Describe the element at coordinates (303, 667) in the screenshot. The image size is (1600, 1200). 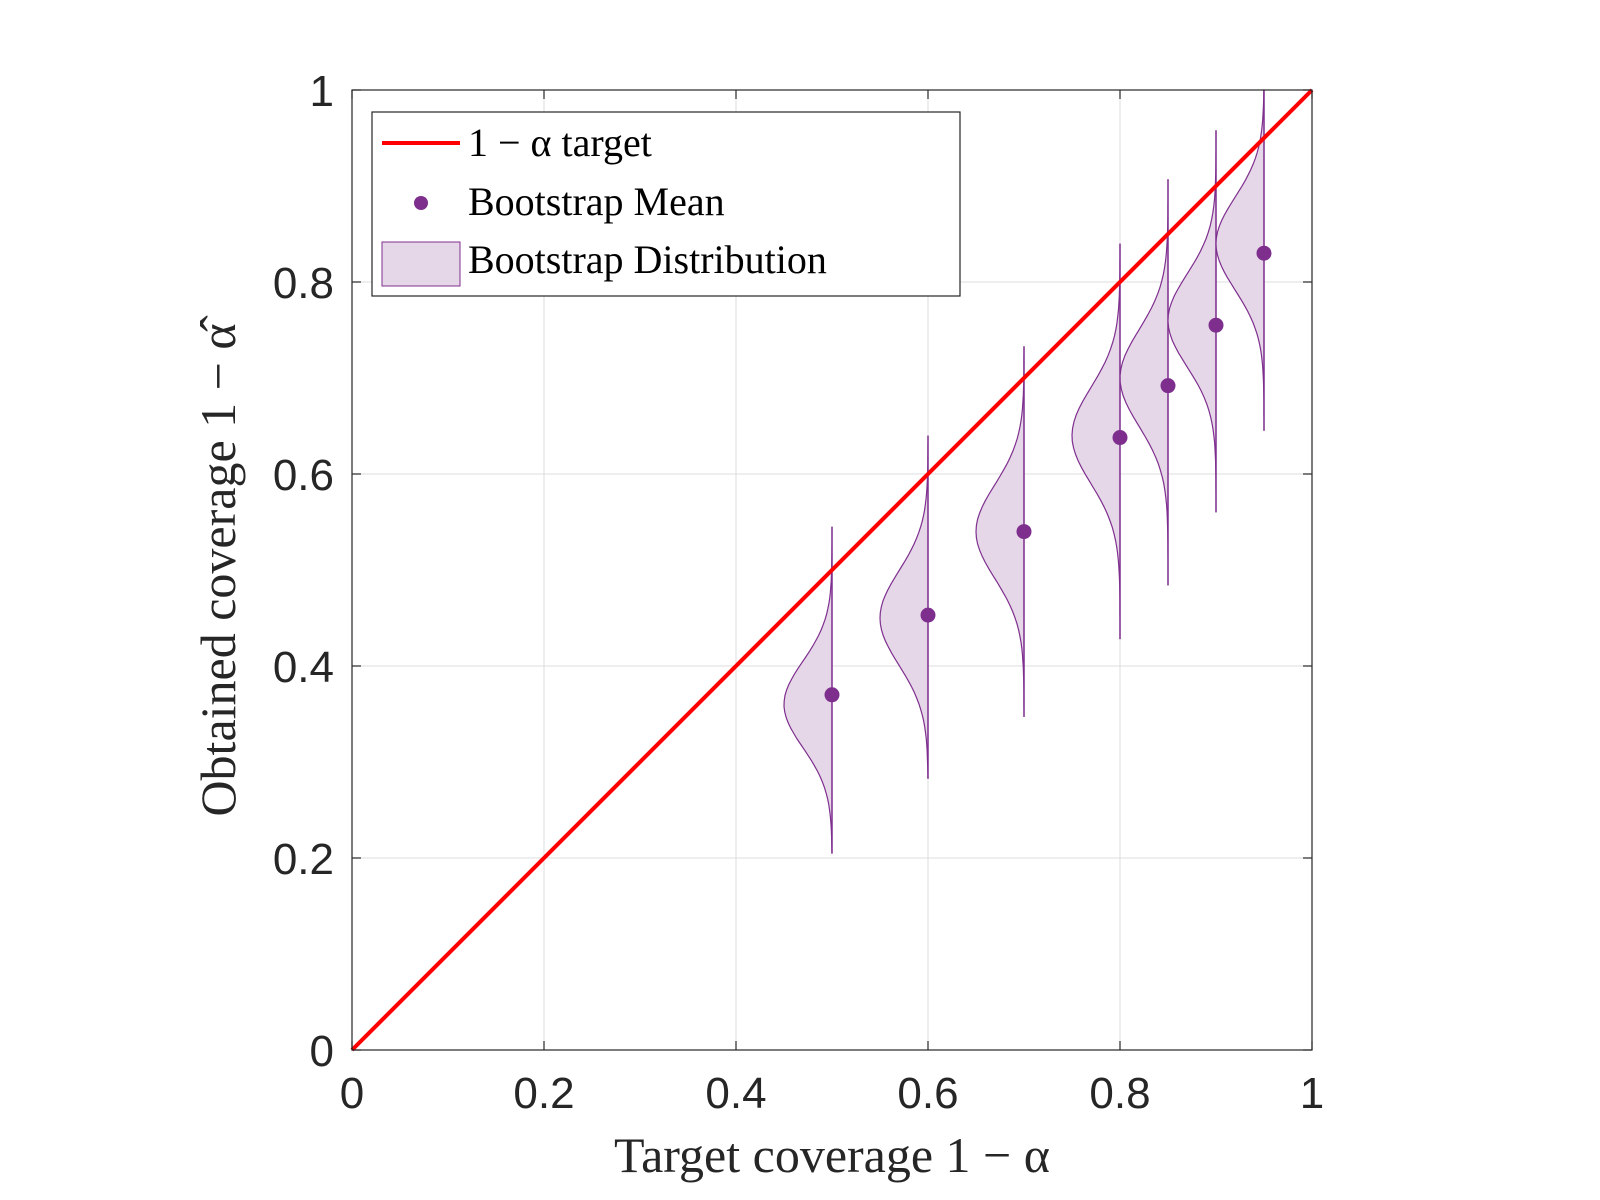
I see `y-tick-label: 0.4` at that location.